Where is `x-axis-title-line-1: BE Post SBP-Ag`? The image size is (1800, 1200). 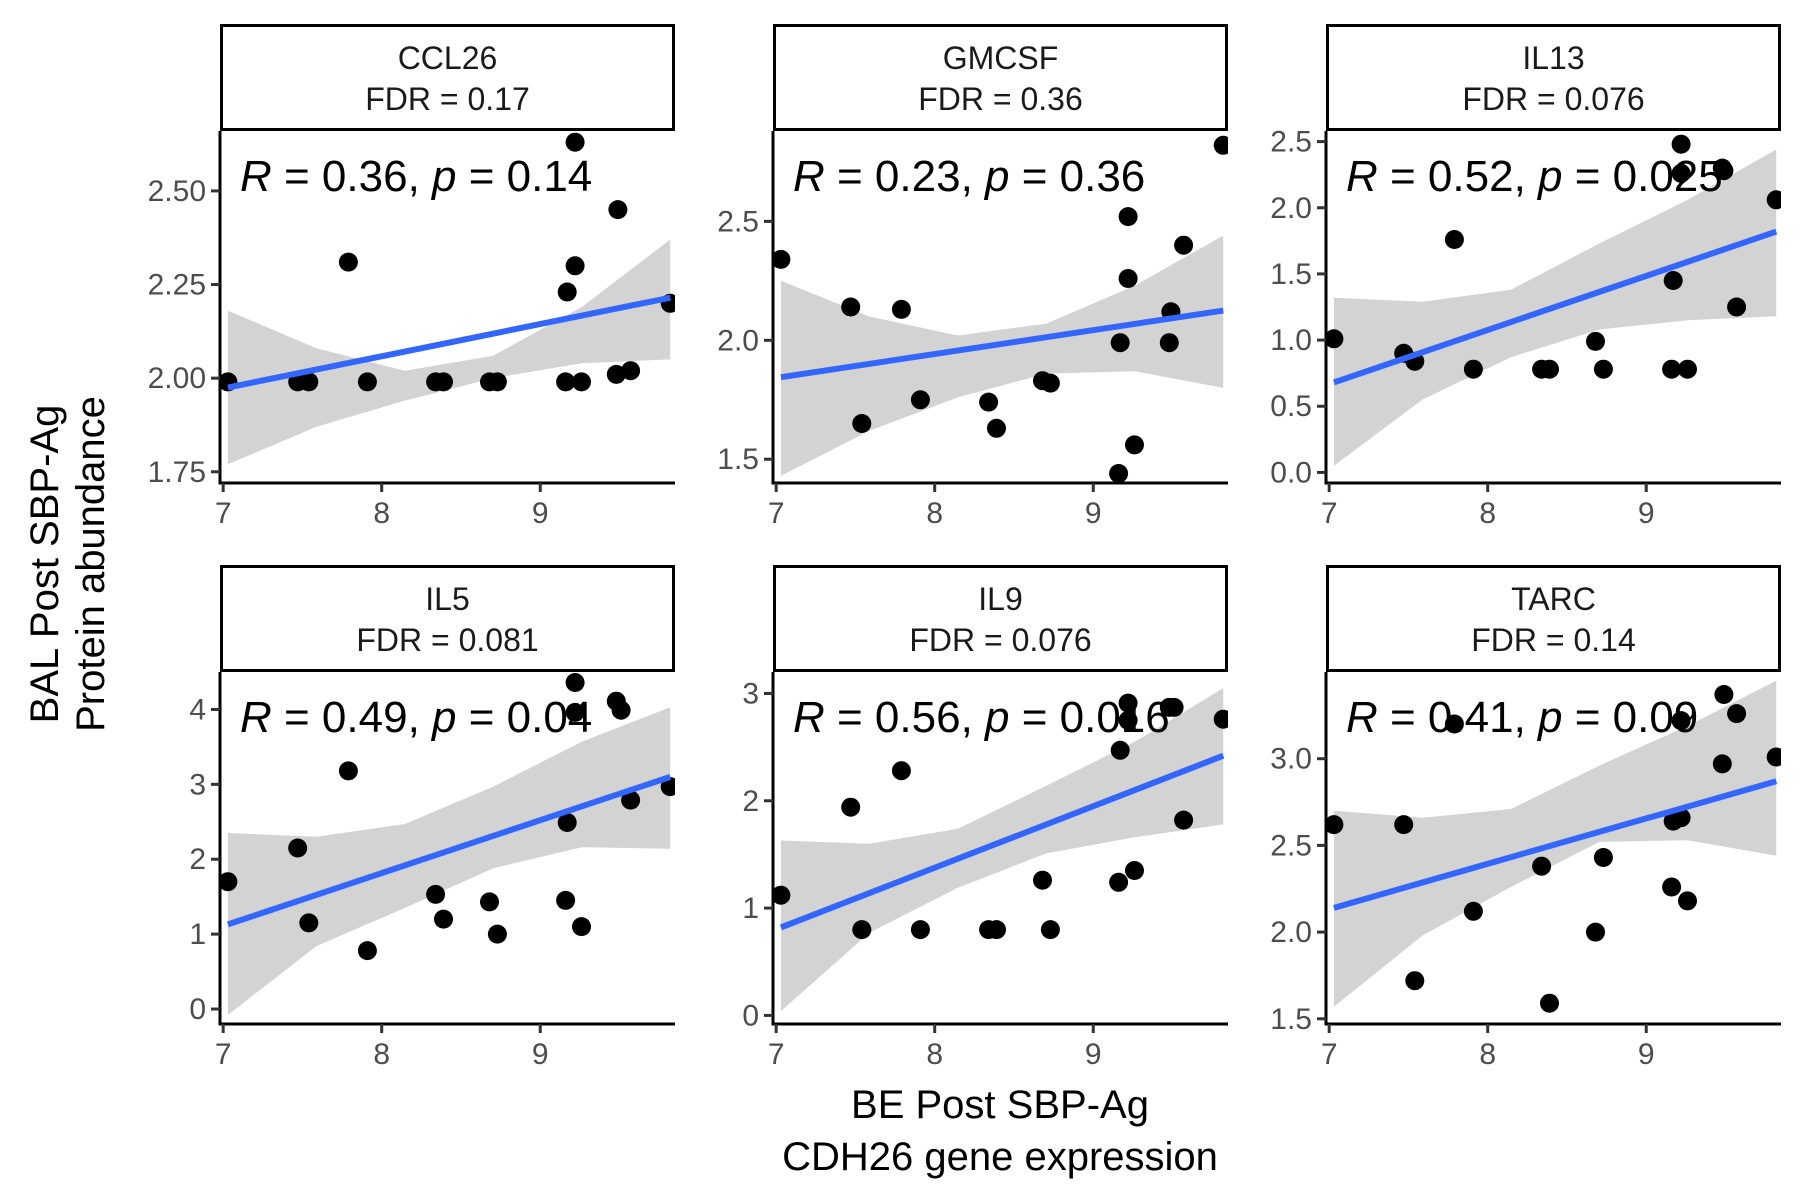
x-axis-title-line-1: BE Post SBP-Ag is located at coordinates (1000, 1105).